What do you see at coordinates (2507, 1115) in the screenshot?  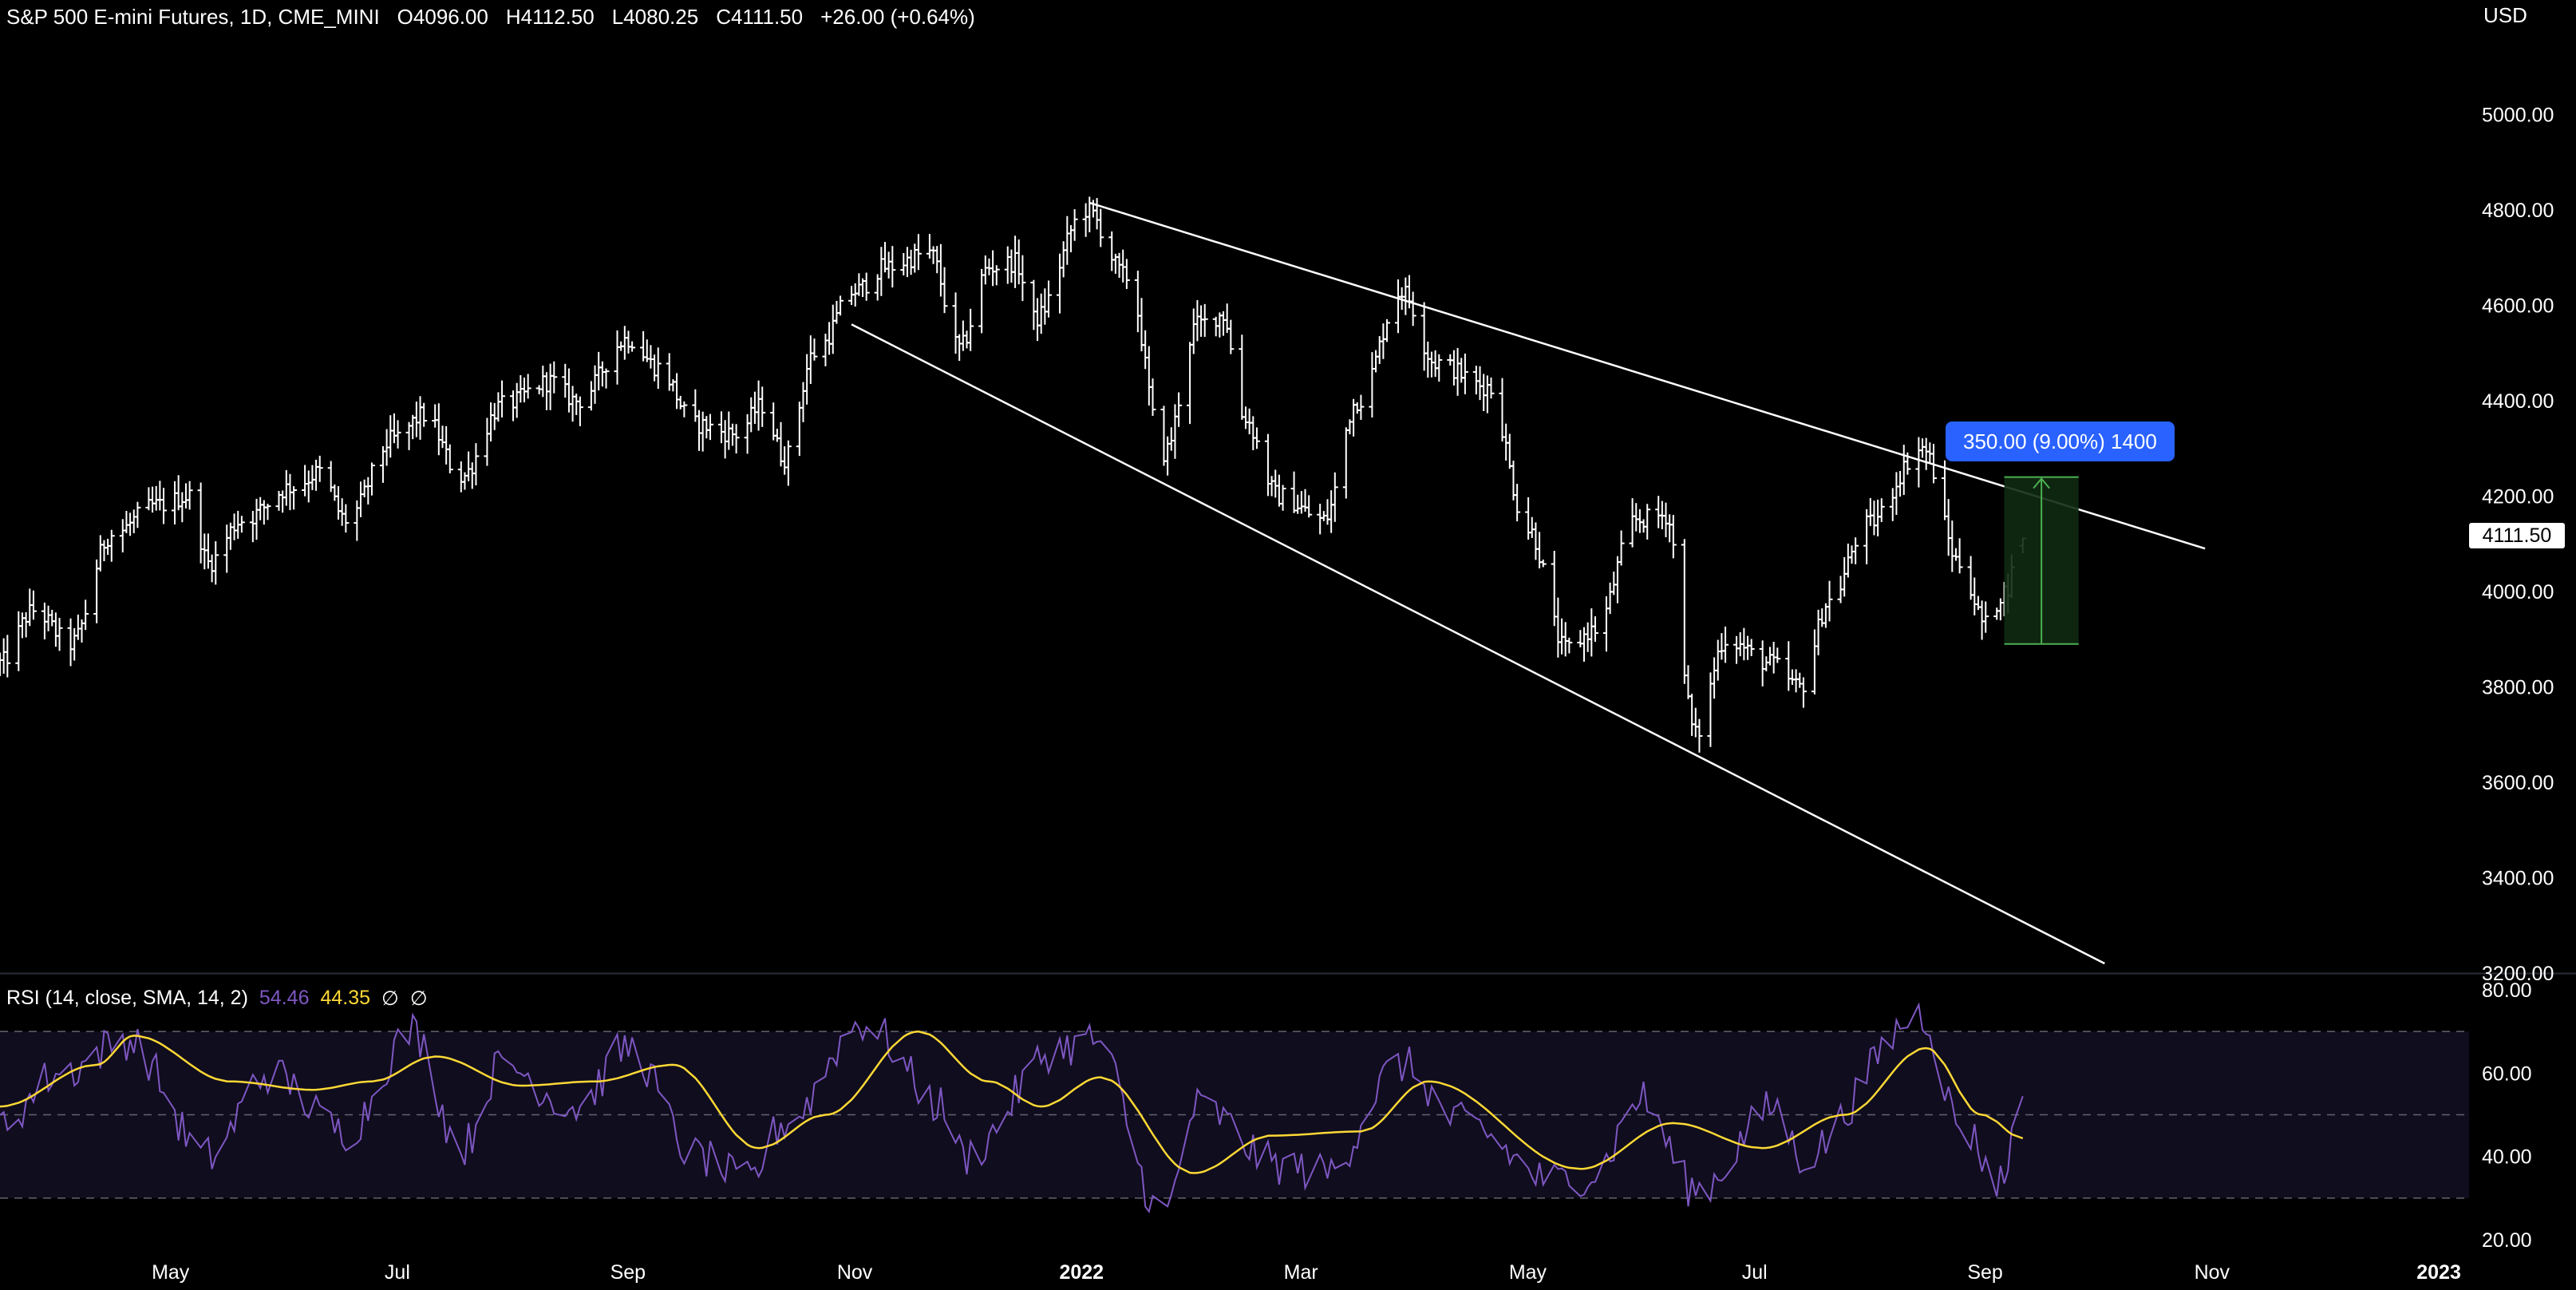 I see `rsi-axis: 20.00 40.00 60.00 80.00` at bounding box center [2507, 1115].